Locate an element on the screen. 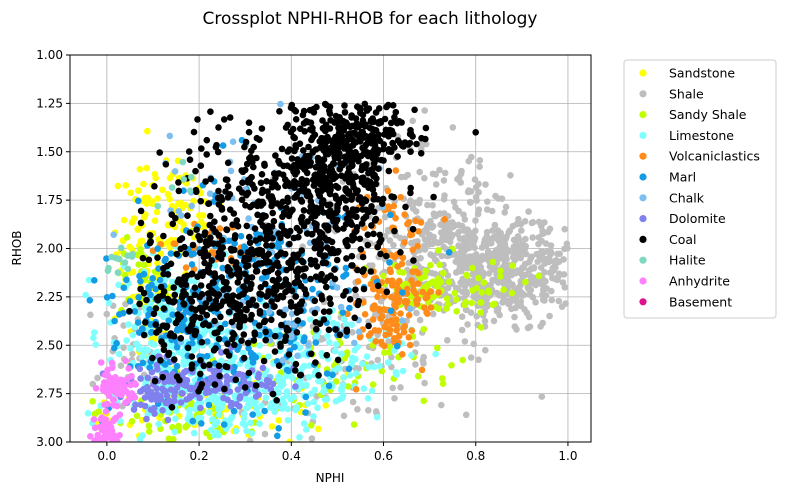  legend-label: Basement is located at coordinates (700, 301).